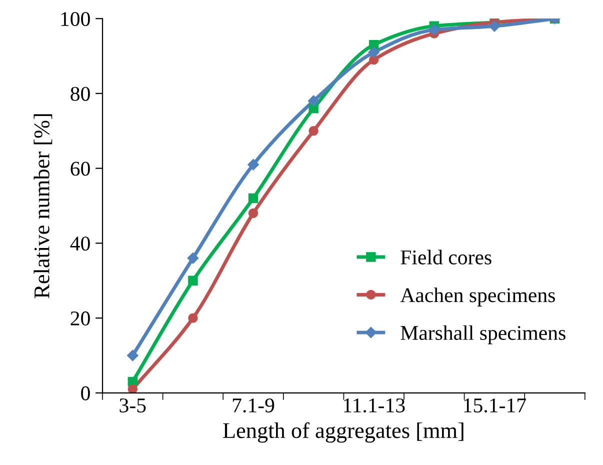 The image size is (603, 465). What do you see at coordinates (80, 318) in the screenshot?
I see `y-tick-label: 20` at bounding box center [80, 318].